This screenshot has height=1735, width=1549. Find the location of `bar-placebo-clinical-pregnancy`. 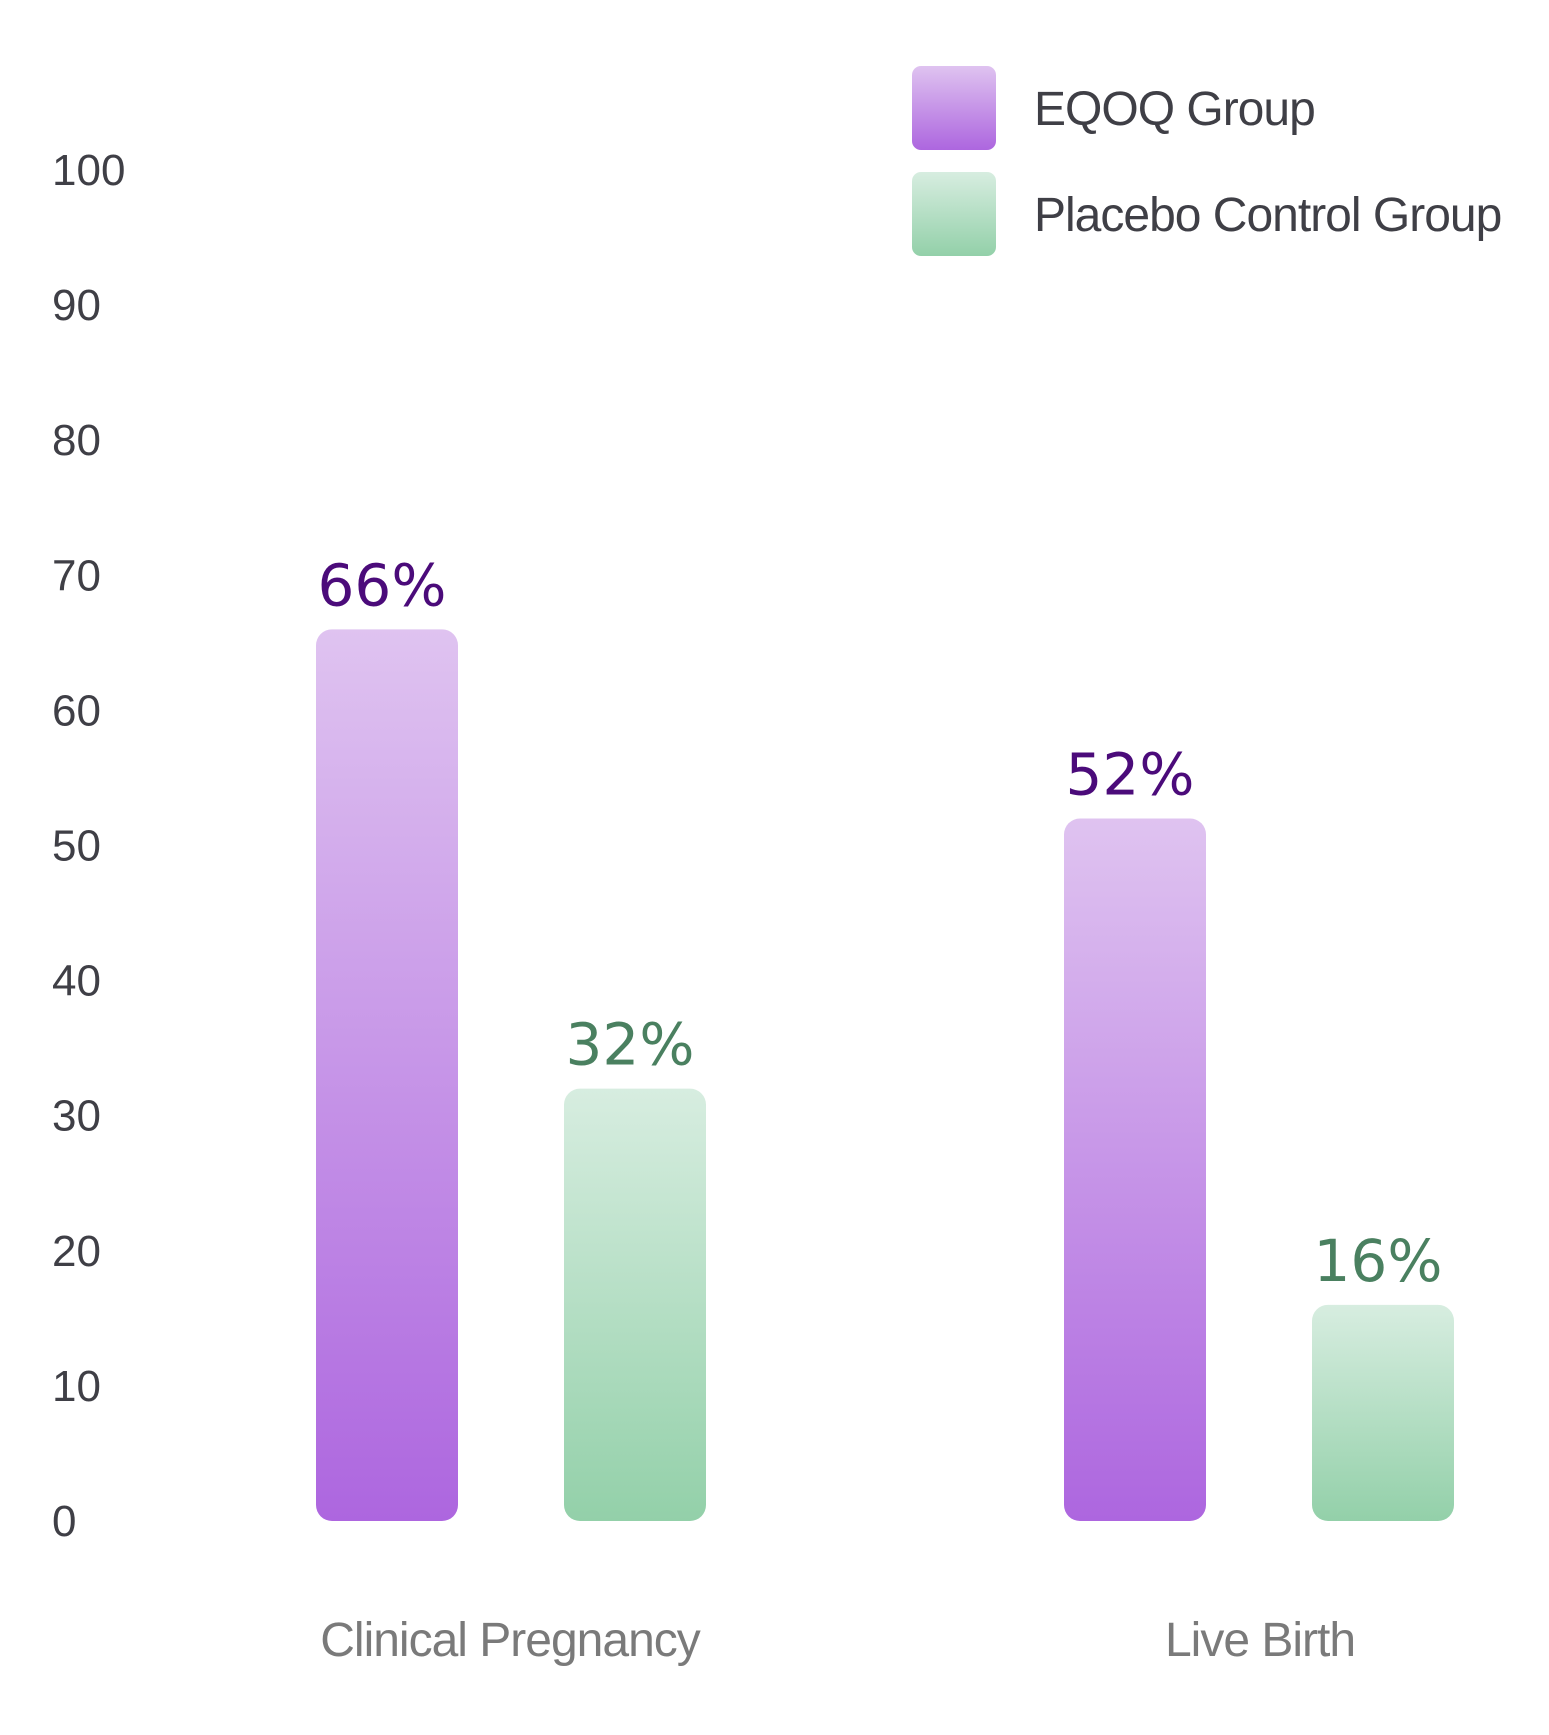

bar-placebo-clinical-pregnancy is located at coordinates (635, 1304).